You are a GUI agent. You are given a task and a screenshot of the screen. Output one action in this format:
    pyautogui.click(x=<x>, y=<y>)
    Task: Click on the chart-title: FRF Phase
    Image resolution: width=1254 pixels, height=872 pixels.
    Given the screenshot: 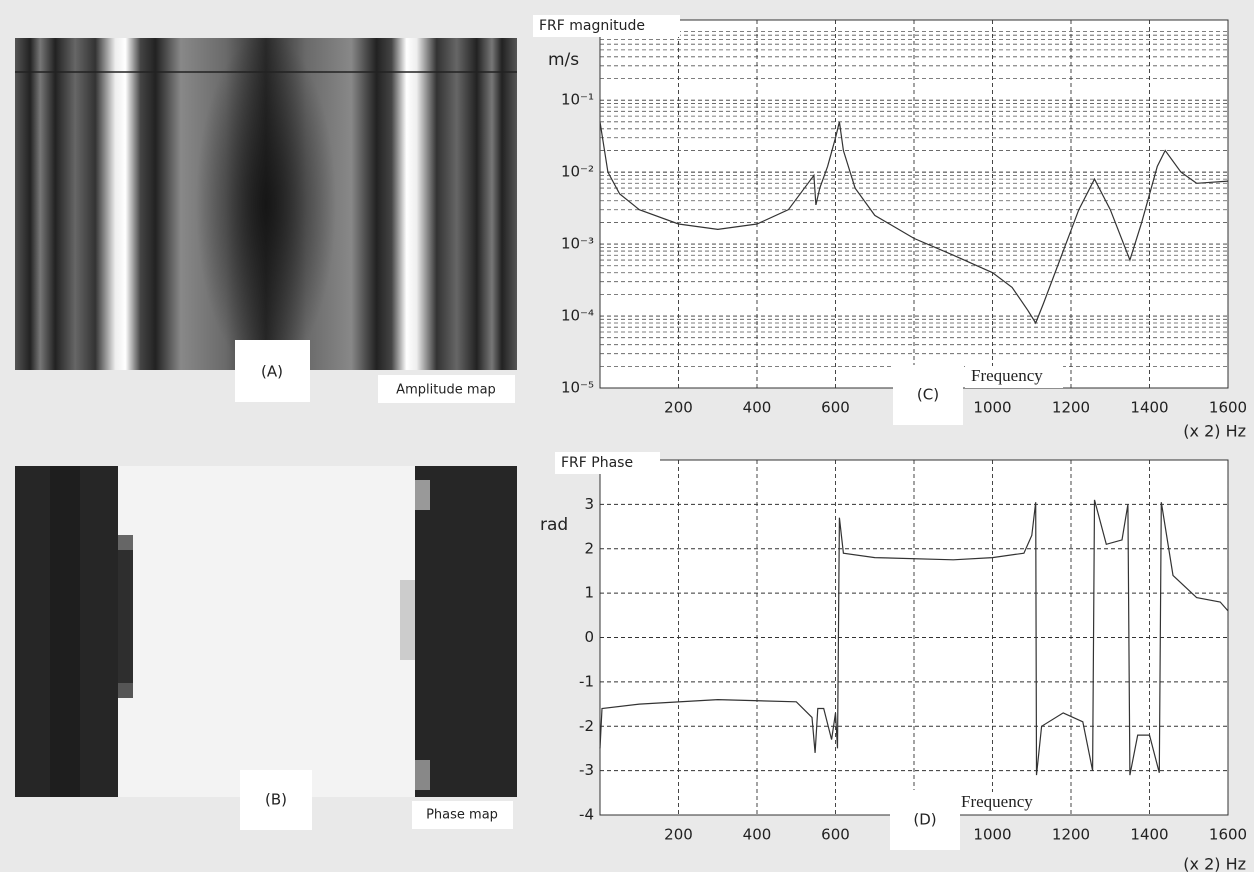 What is the action you would take?
    pyautogui.click(x=597, y=463)
    